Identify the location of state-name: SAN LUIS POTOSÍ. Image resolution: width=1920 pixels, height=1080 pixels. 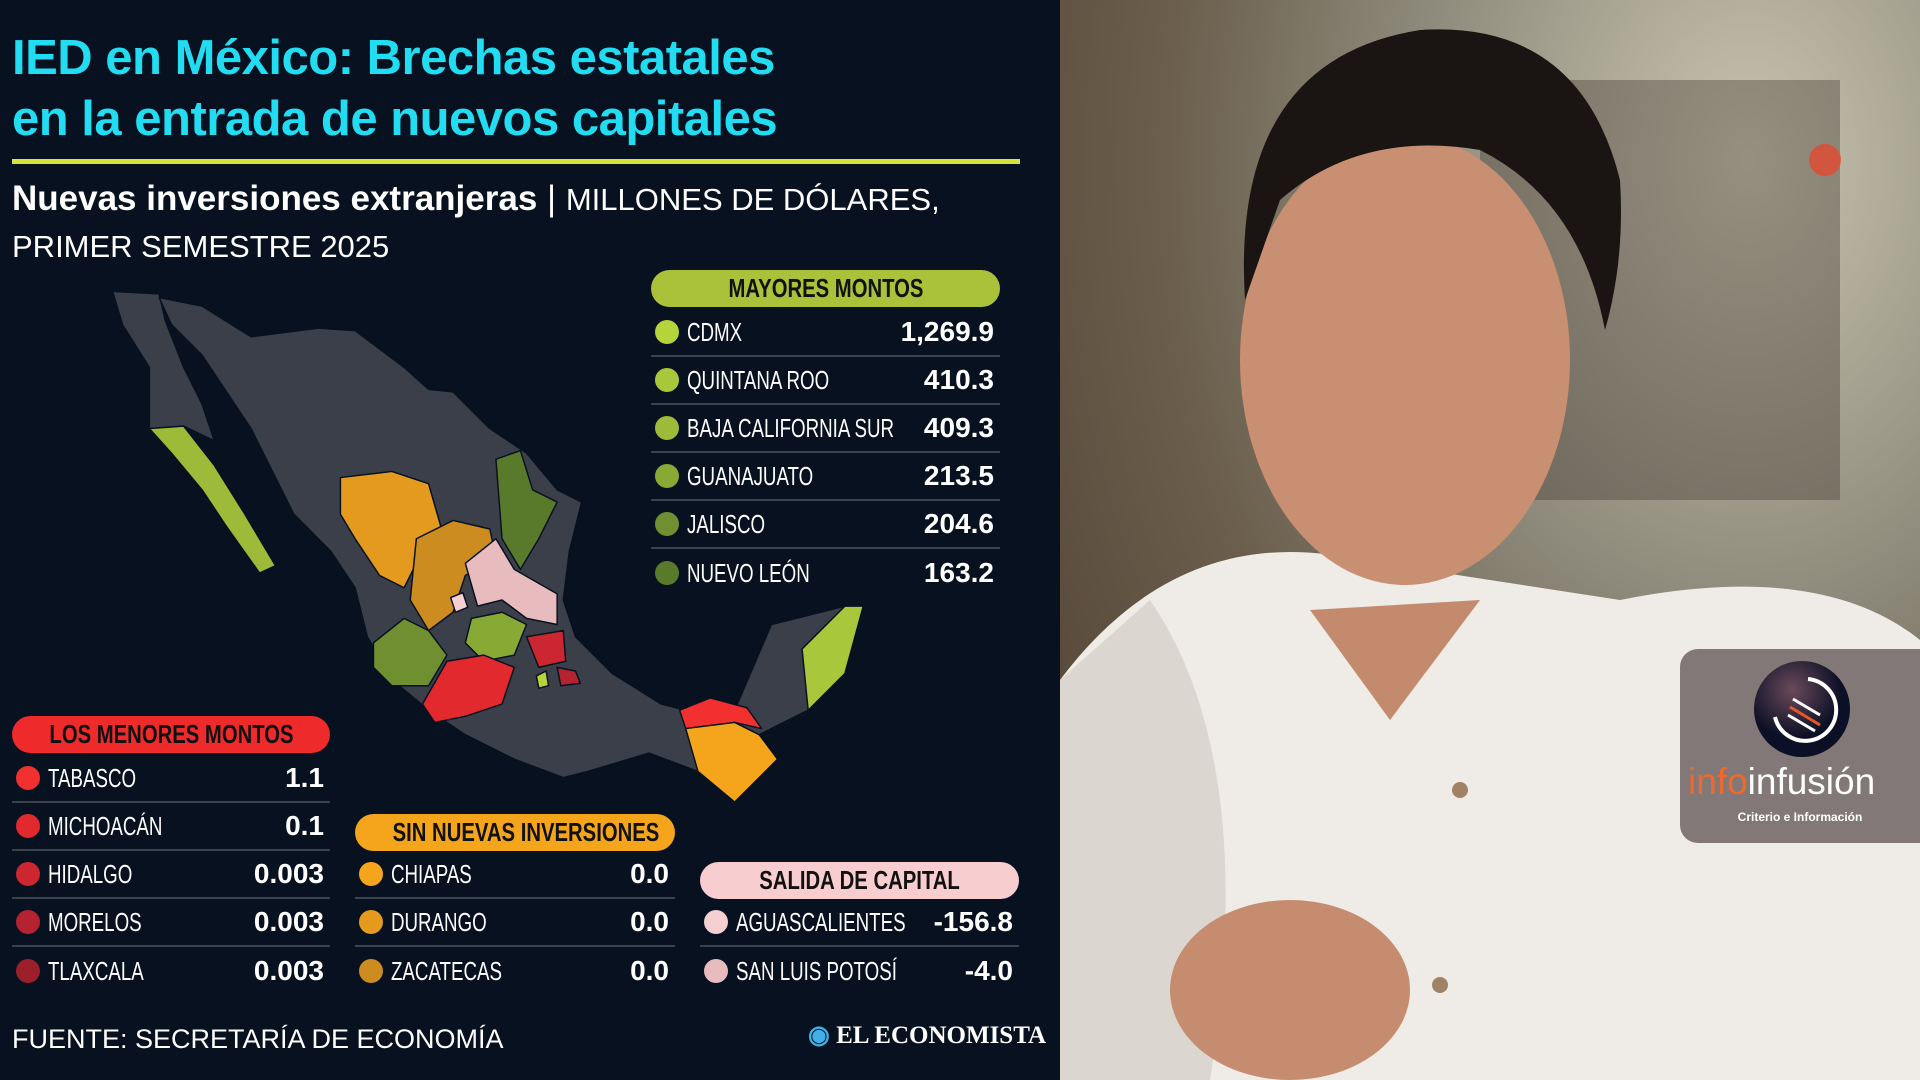
(816, 970).